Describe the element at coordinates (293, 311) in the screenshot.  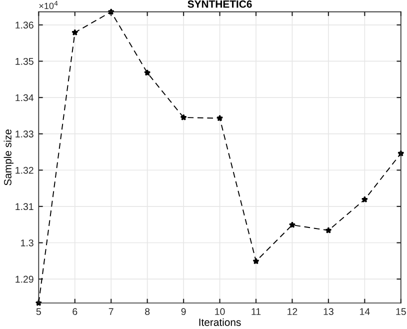
I see `x-tick-label: 12` at that location.